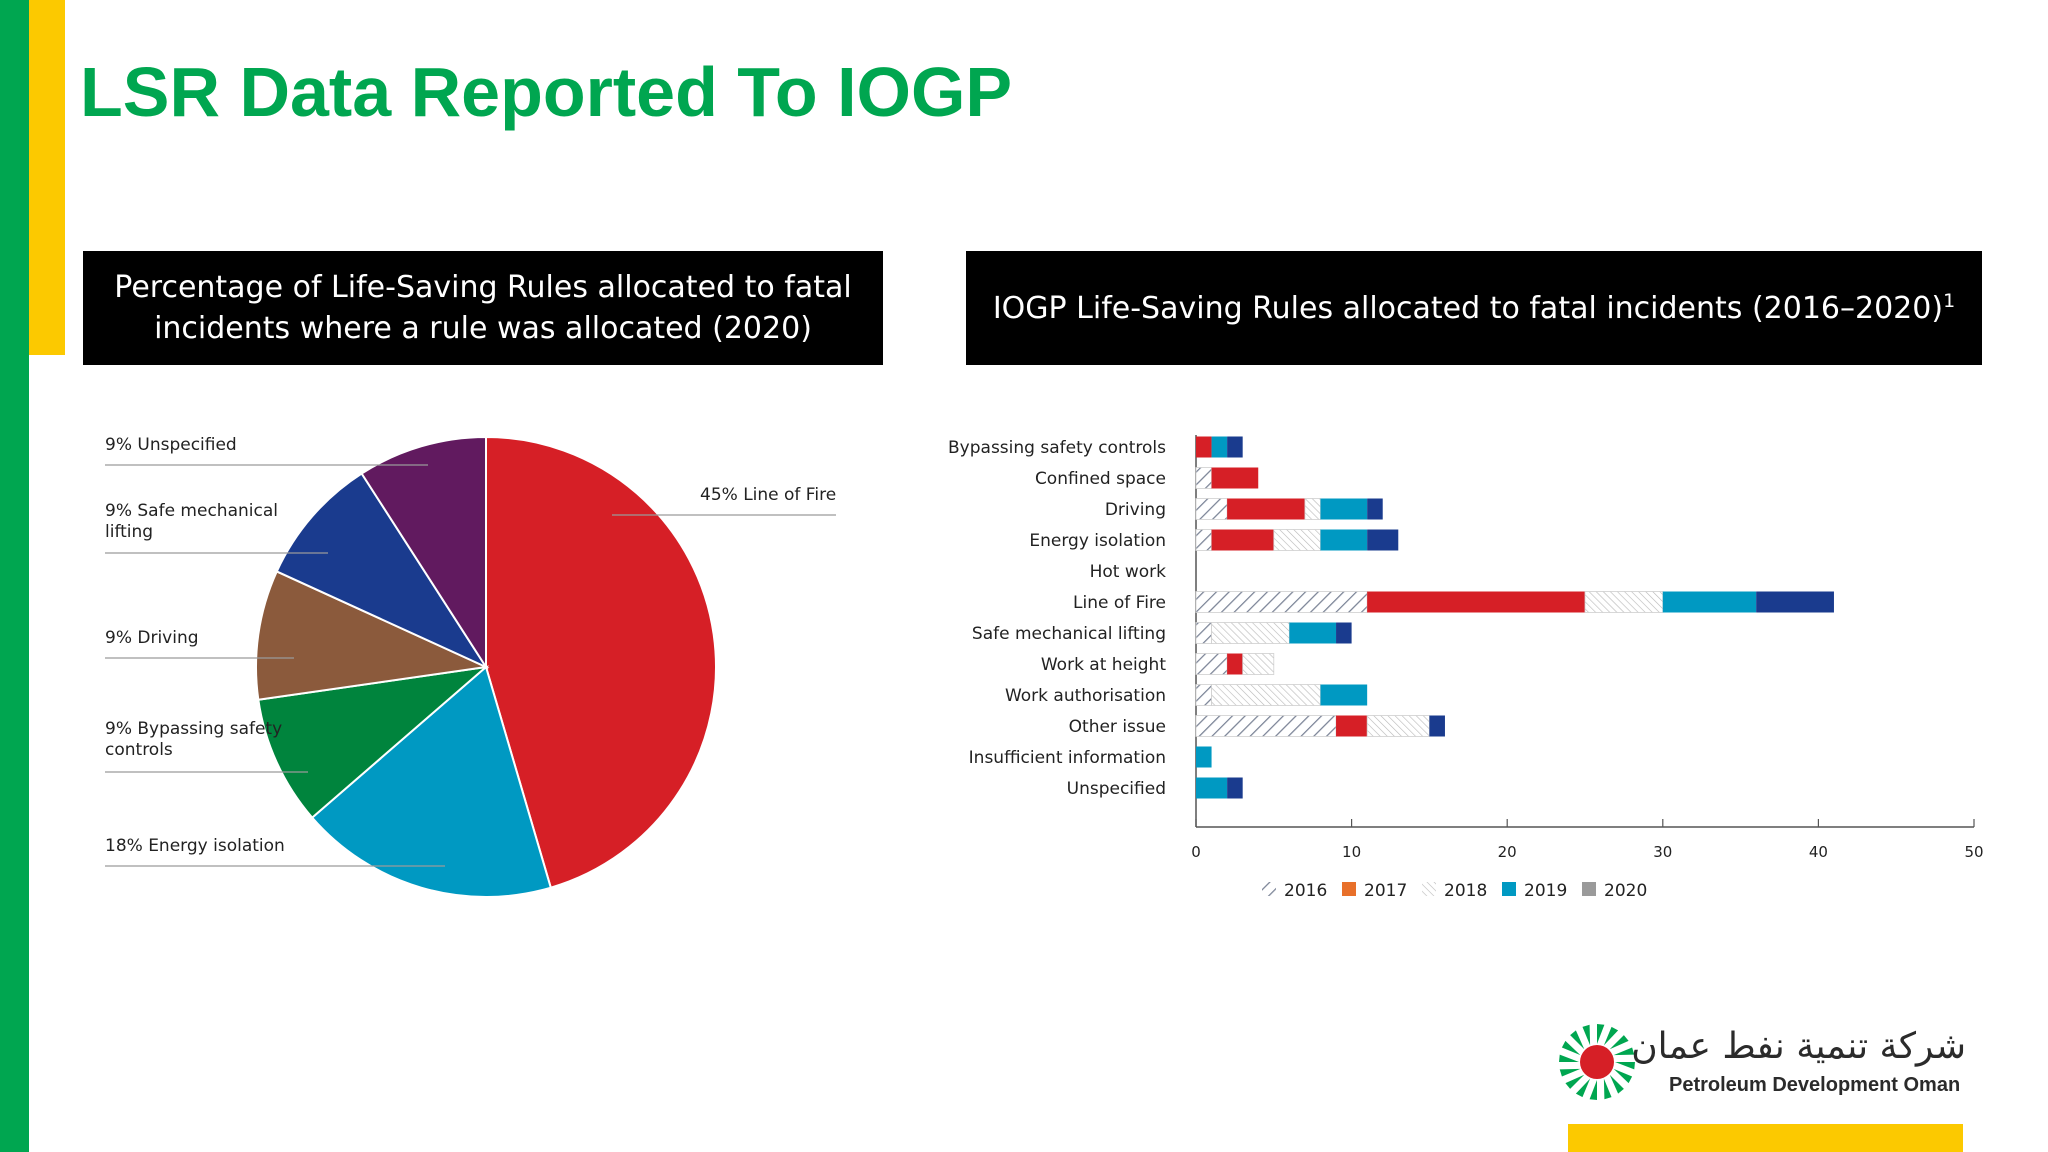 Image resolution: width=2048 pixels, height=1152 pixels. What do you see at coordinates (193, 739) in the screenshot?
I see `pie-label-bypassing-safety-controls: 9% Bypassing safety controls` at bounding box center [193, 739].